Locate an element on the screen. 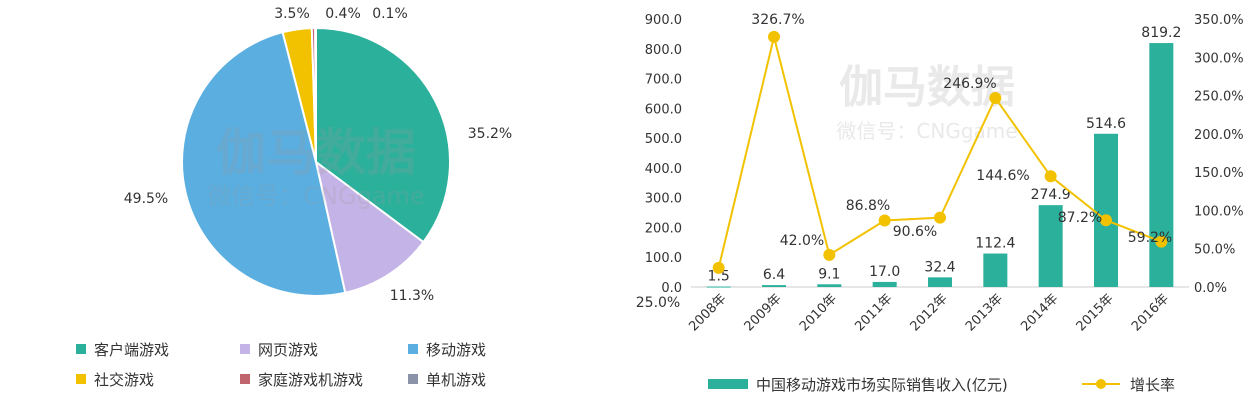  pie-slice-label: 0.1% is located at coordinates (390, 14).